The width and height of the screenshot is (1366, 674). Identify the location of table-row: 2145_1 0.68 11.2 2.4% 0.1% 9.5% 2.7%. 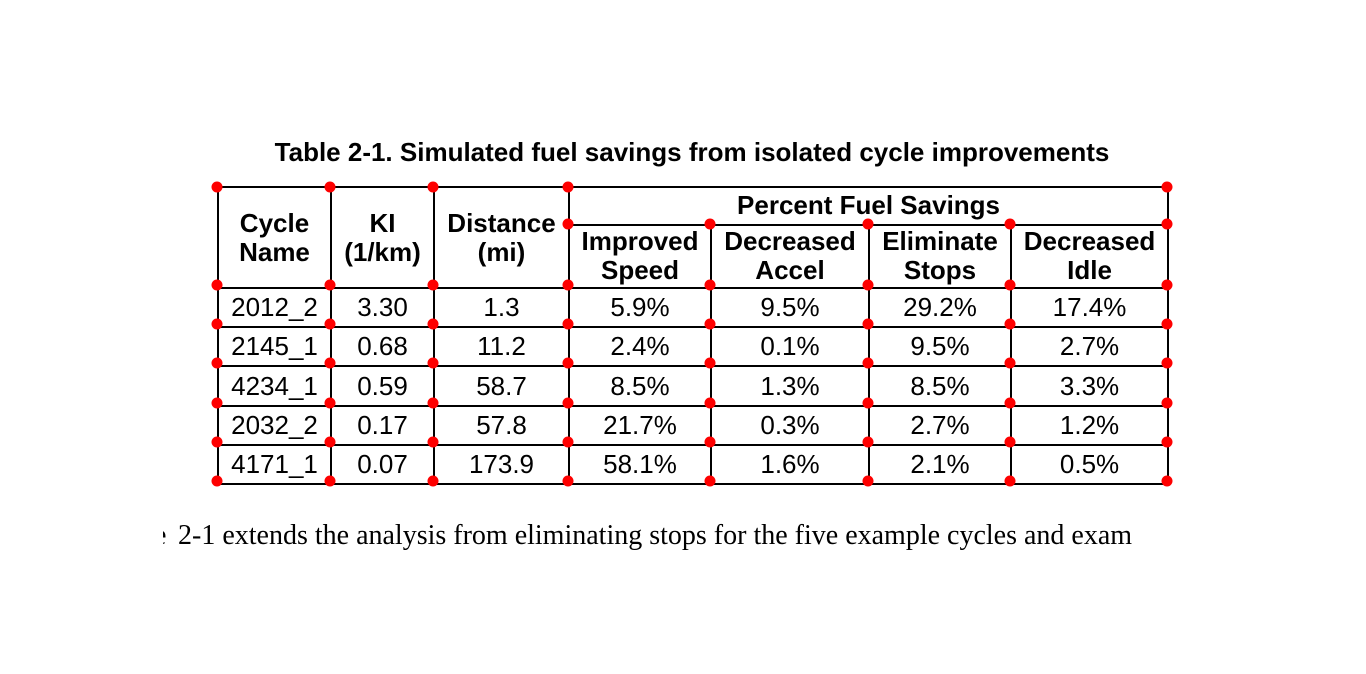
(693, 346).